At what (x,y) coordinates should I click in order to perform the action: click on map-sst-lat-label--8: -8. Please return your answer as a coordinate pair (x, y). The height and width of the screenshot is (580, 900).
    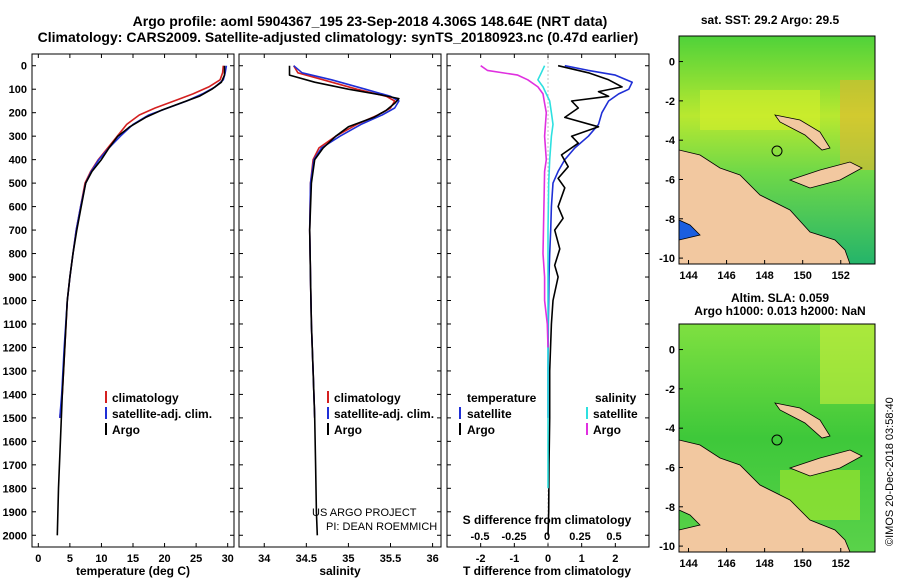
    Looking at the image, I should click on (670, 220).